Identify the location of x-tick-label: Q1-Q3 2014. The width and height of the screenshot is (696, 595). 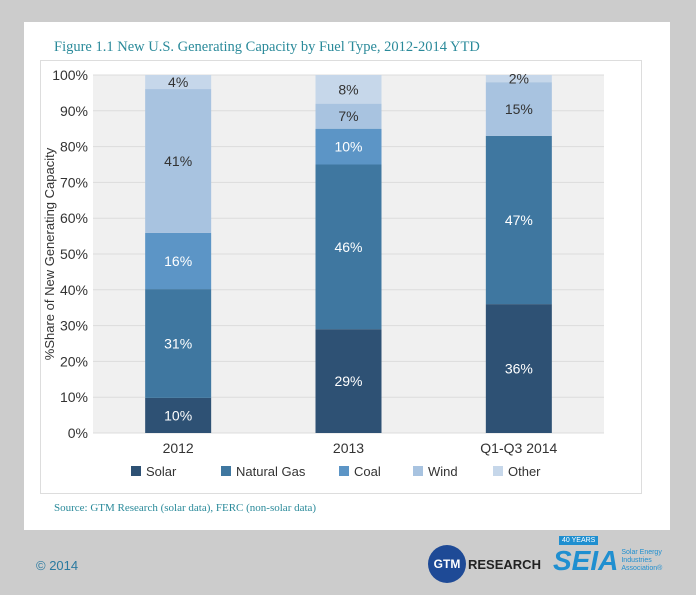
(518, 448).